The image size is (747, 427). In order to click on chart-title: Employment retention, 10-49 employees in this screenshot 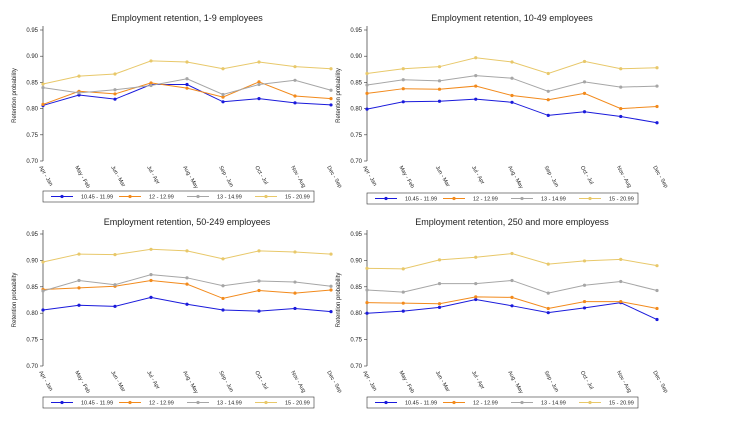, I will do `click(512, 18)`.